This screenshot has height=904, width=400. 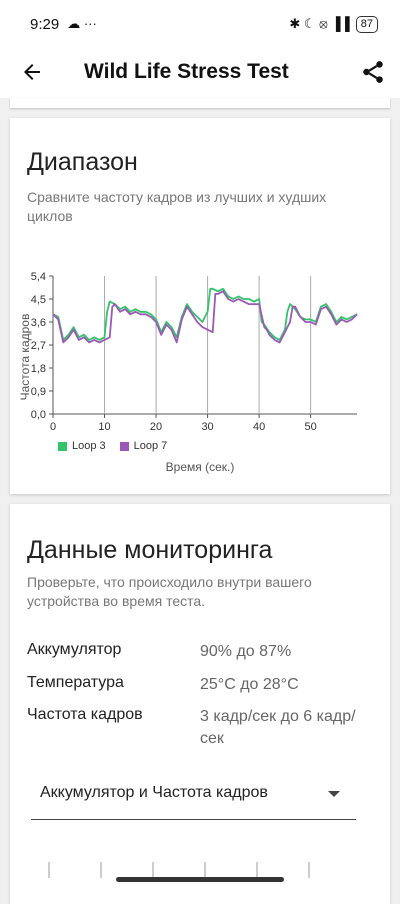 What do you see at coordinates (194, 352) in the screenshot?
I see `fps-line-chart: 0 10 20 30 40 50 0,0 0,9 1,8 2,7 3,6 4,5 5,4` at bounding box center [194, 352].